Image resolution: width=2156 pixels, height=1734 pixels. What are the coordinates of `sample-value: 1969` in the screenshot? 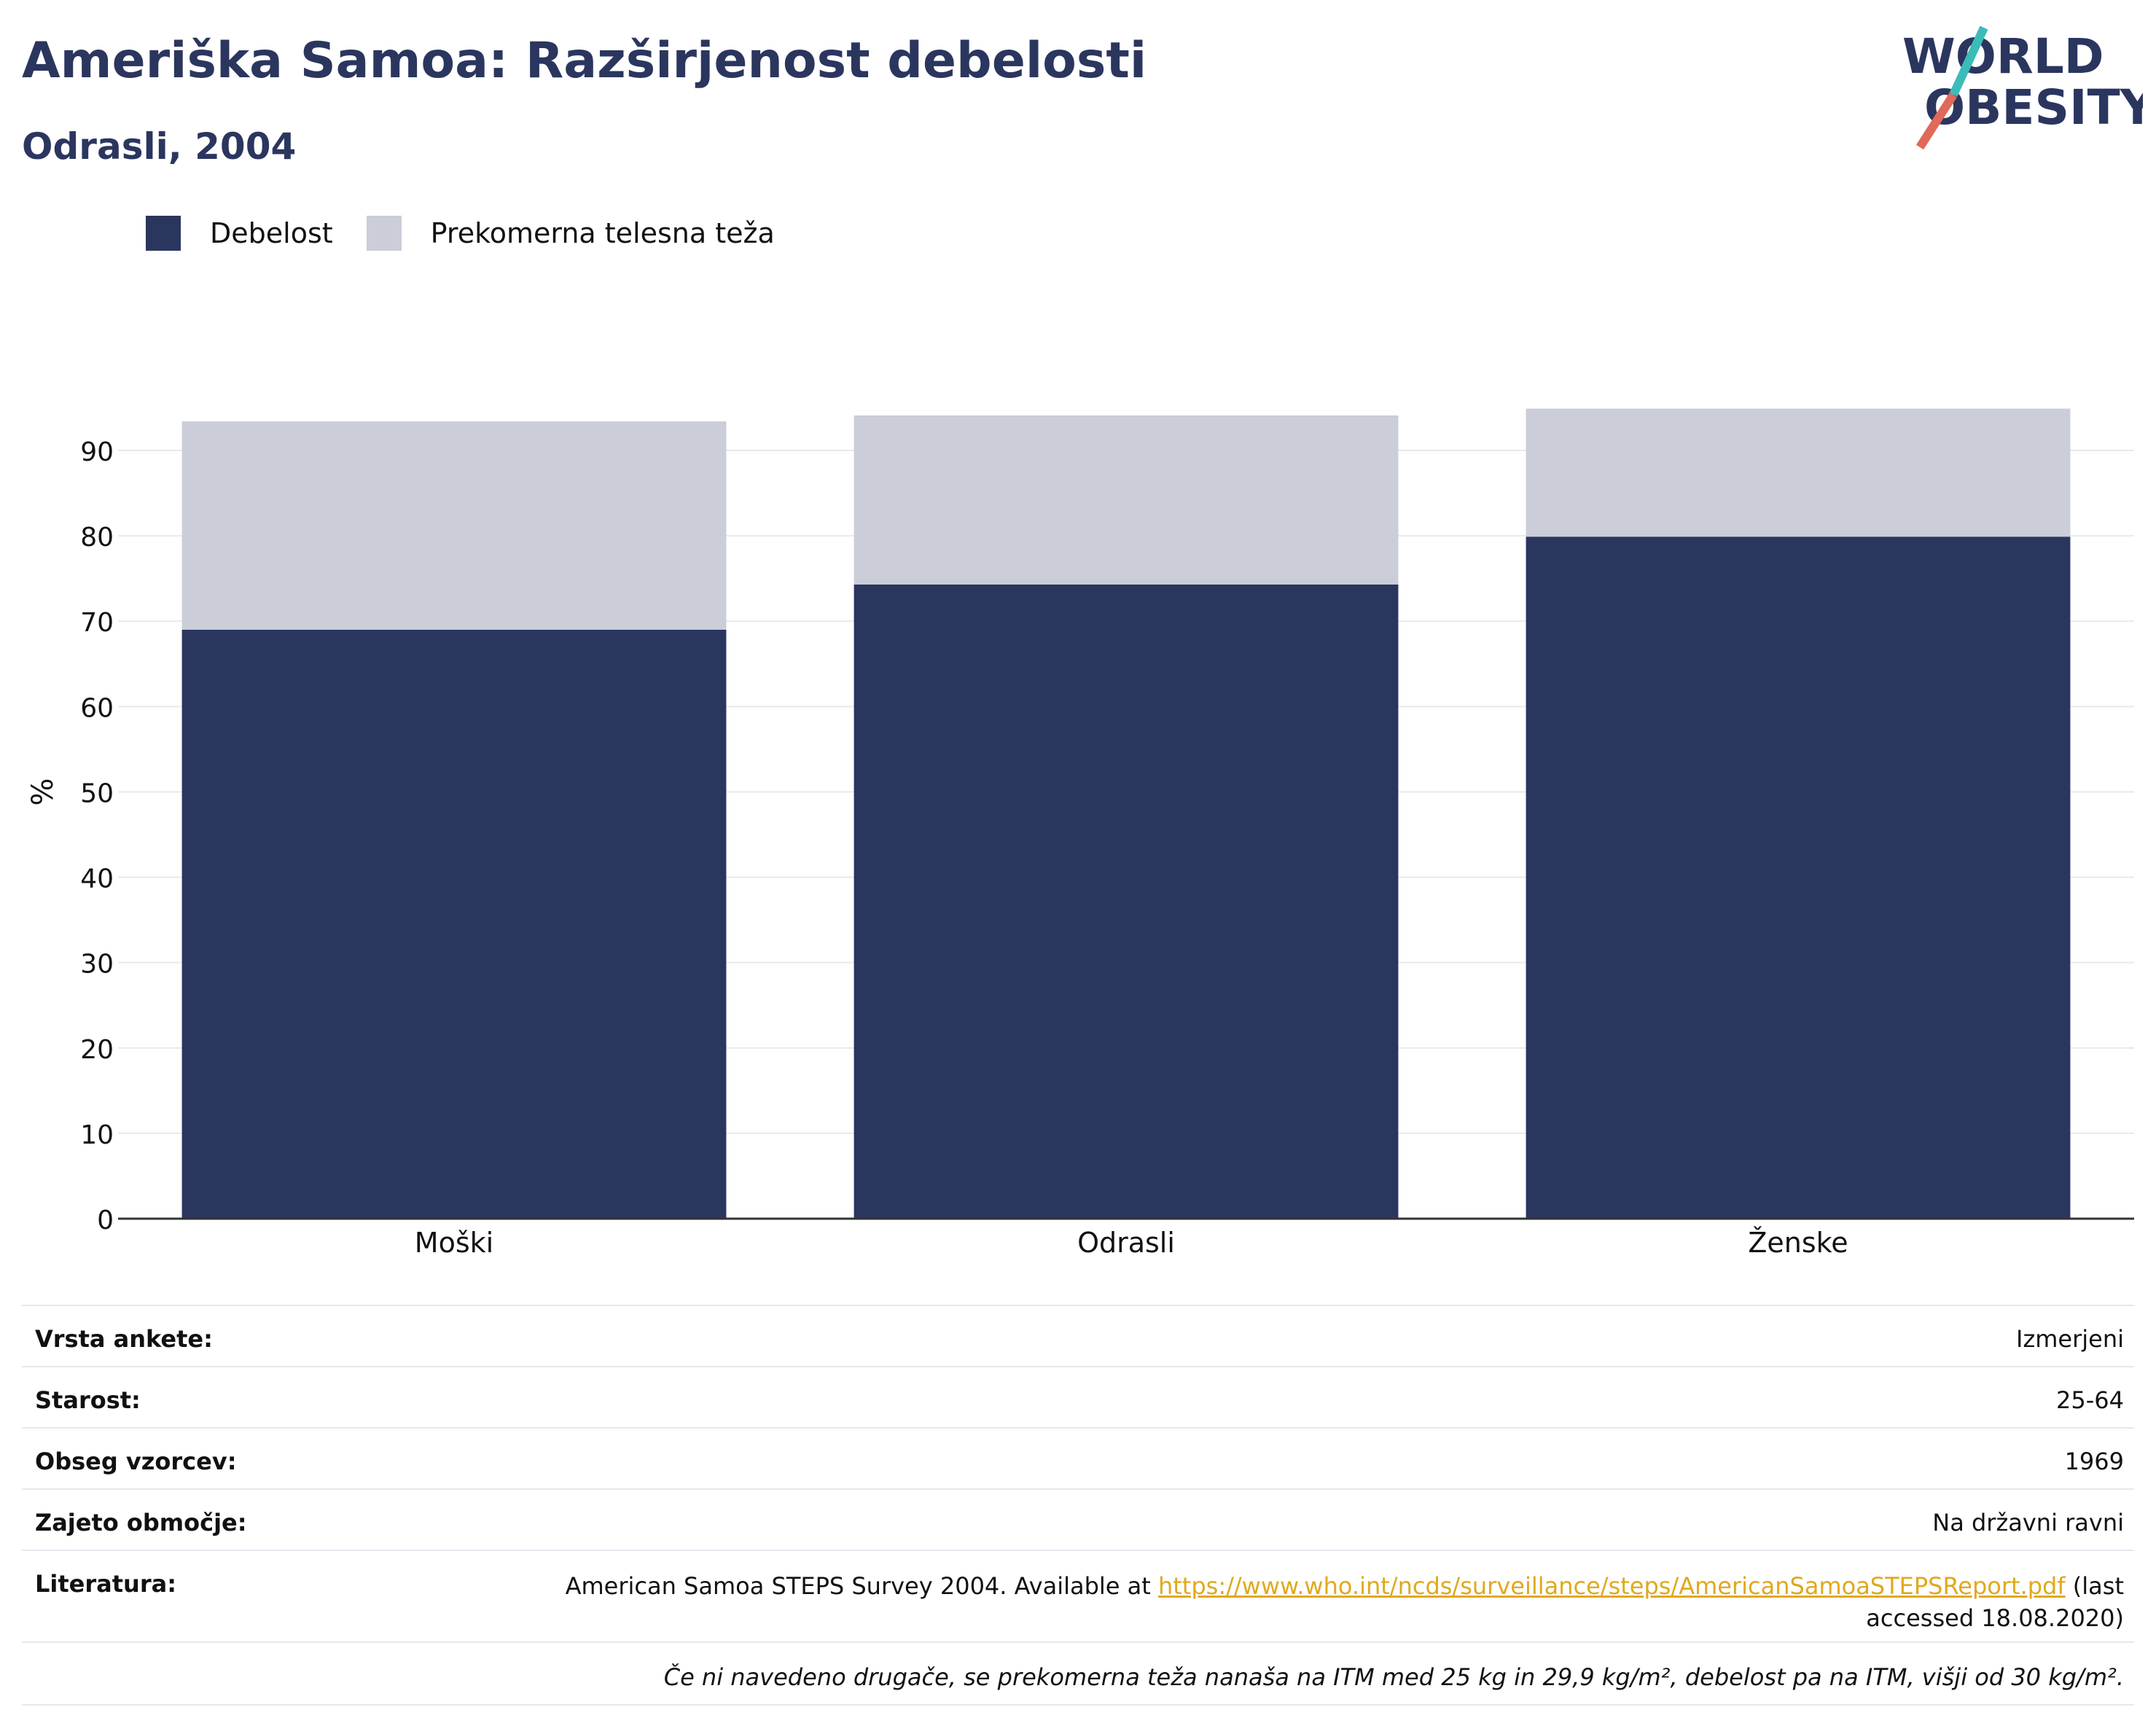 It's located at (2094, 1461).